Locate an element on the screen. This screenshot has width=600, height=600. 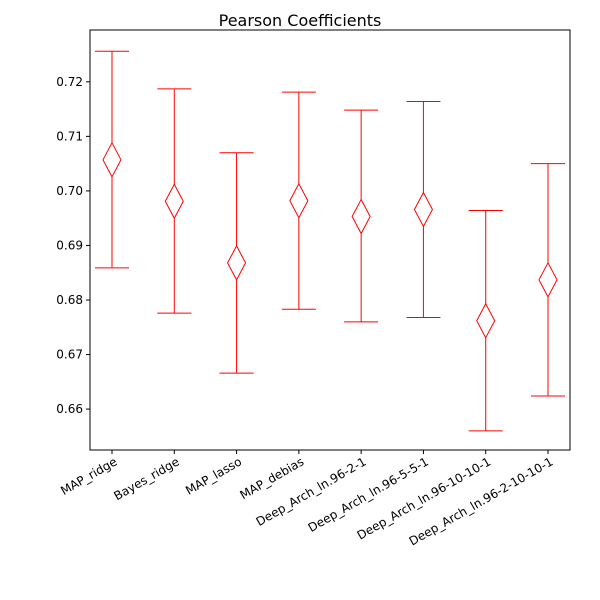
y-tick-label: 0.71 is located at coordinates (69, 136).